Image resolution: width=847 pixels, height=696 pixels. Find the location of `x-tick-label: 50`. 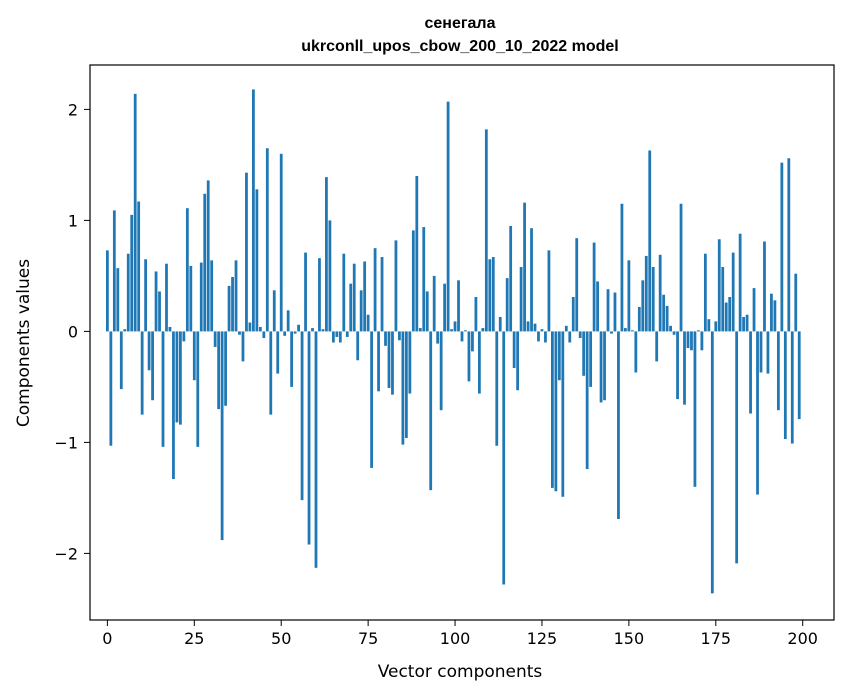

x-tick-label: 50 is located at coordinates (281, 638).